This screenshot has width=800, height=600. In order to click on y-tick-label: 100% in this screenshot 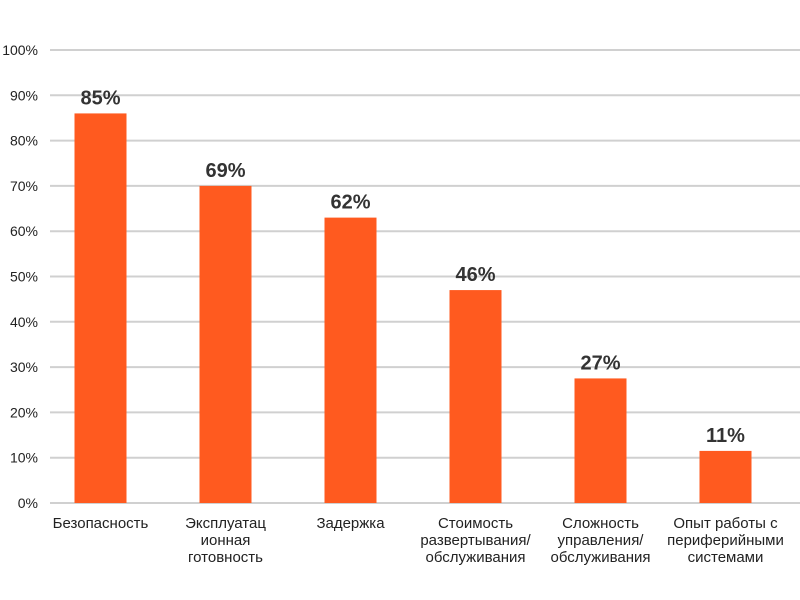, I will do `click(20, 50)`.